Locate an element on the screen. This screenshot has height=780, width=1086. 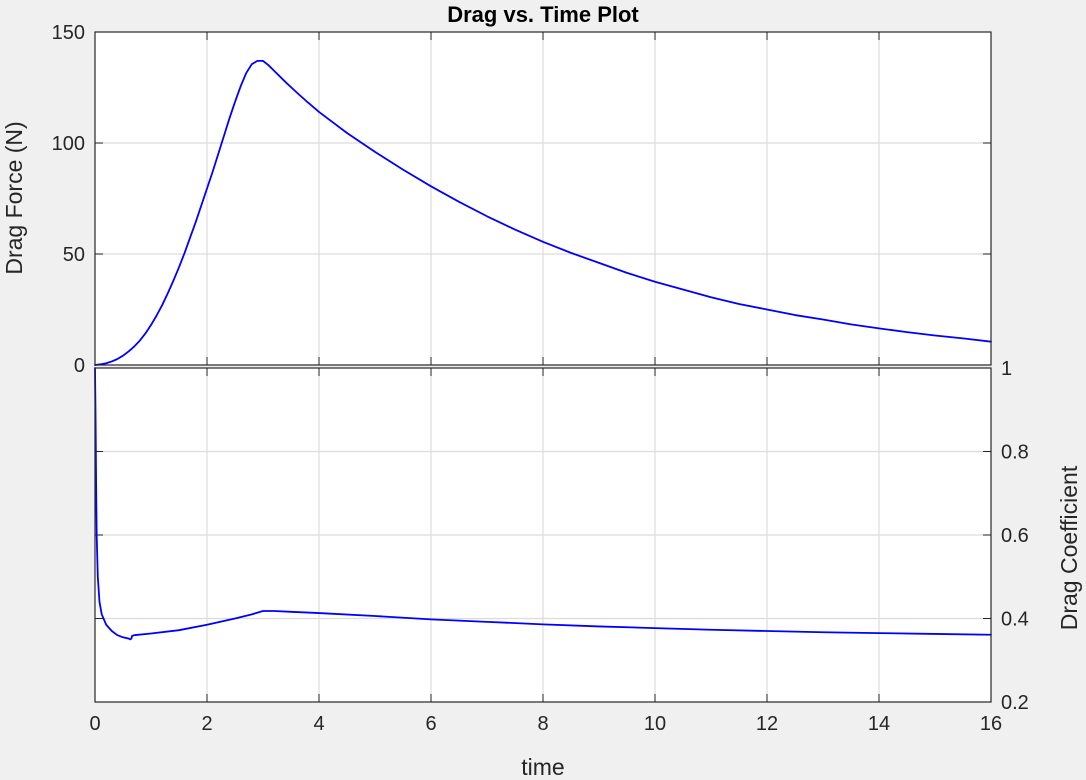
x-tick-label: 14 is located at coordinates (879, 724).